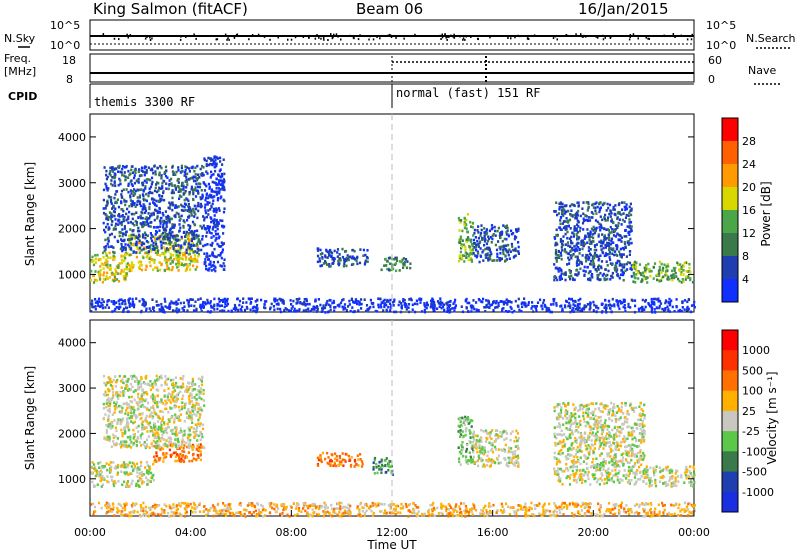 This screenshot has height=554, width=800. Describe the element at coordinates (72, 229) in the screenshot. I see `y-tick-label: 2000` at that location.